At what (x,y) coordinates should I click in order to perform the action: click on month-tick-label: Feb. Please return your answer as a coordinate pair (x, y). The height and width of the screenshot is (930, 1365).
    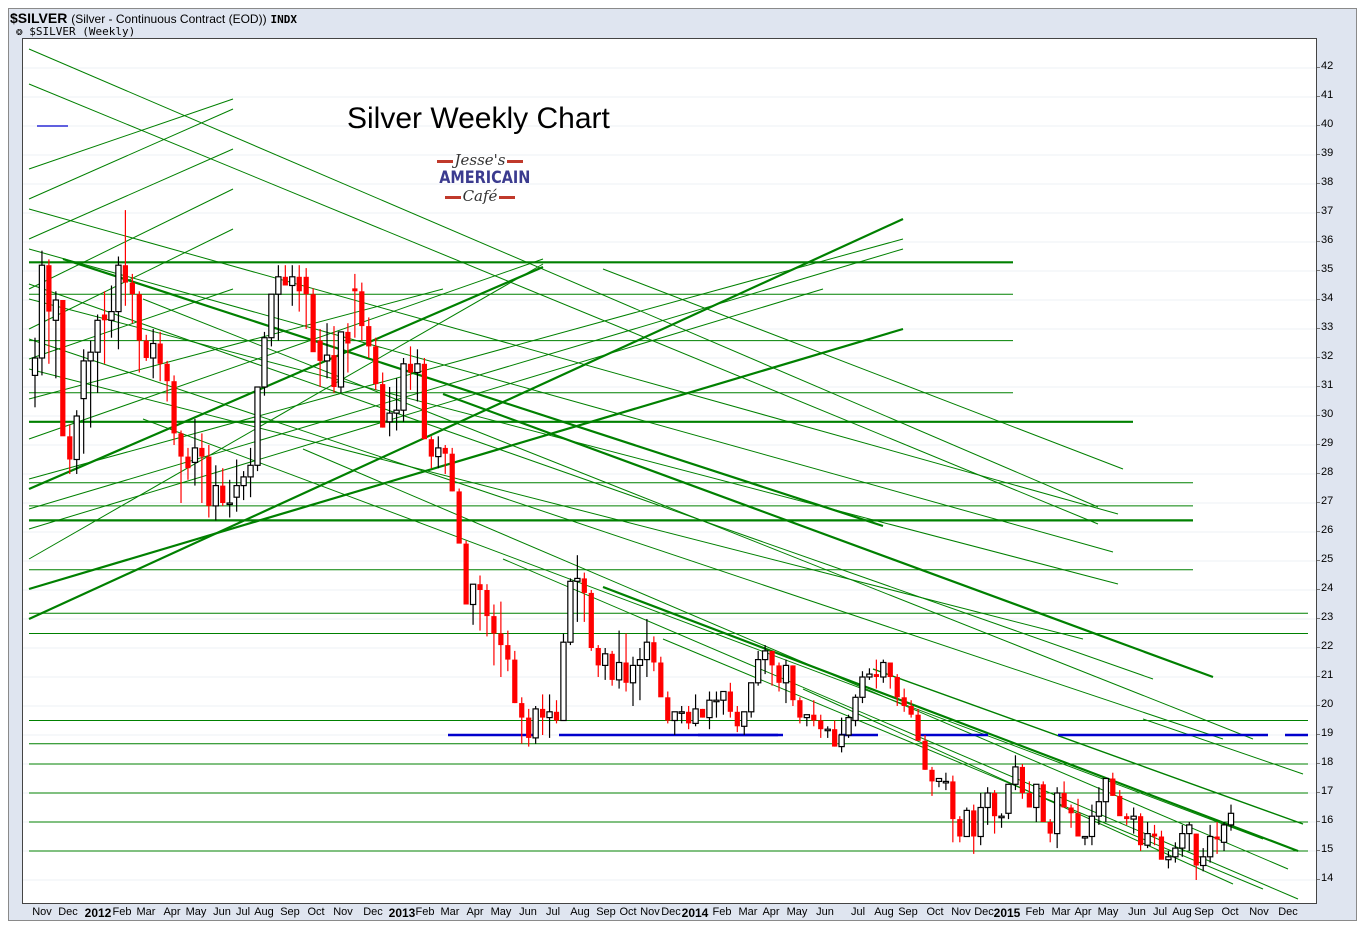
    Looking at the image, I should click on (1035, 912).